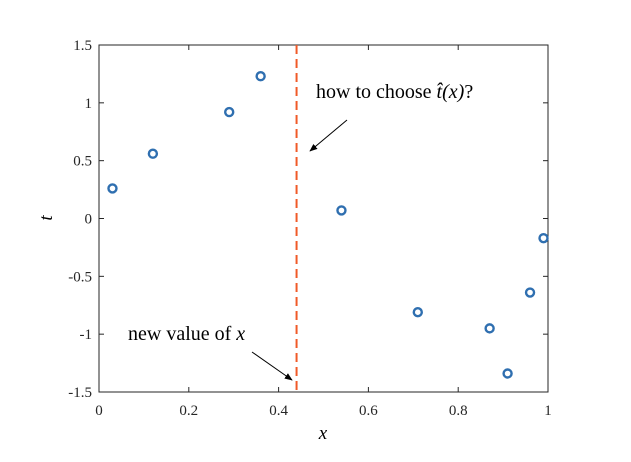  Describe the element at coordinates (328, 135) in the screenshot. I see `annotation-arrow-upper` at that location.